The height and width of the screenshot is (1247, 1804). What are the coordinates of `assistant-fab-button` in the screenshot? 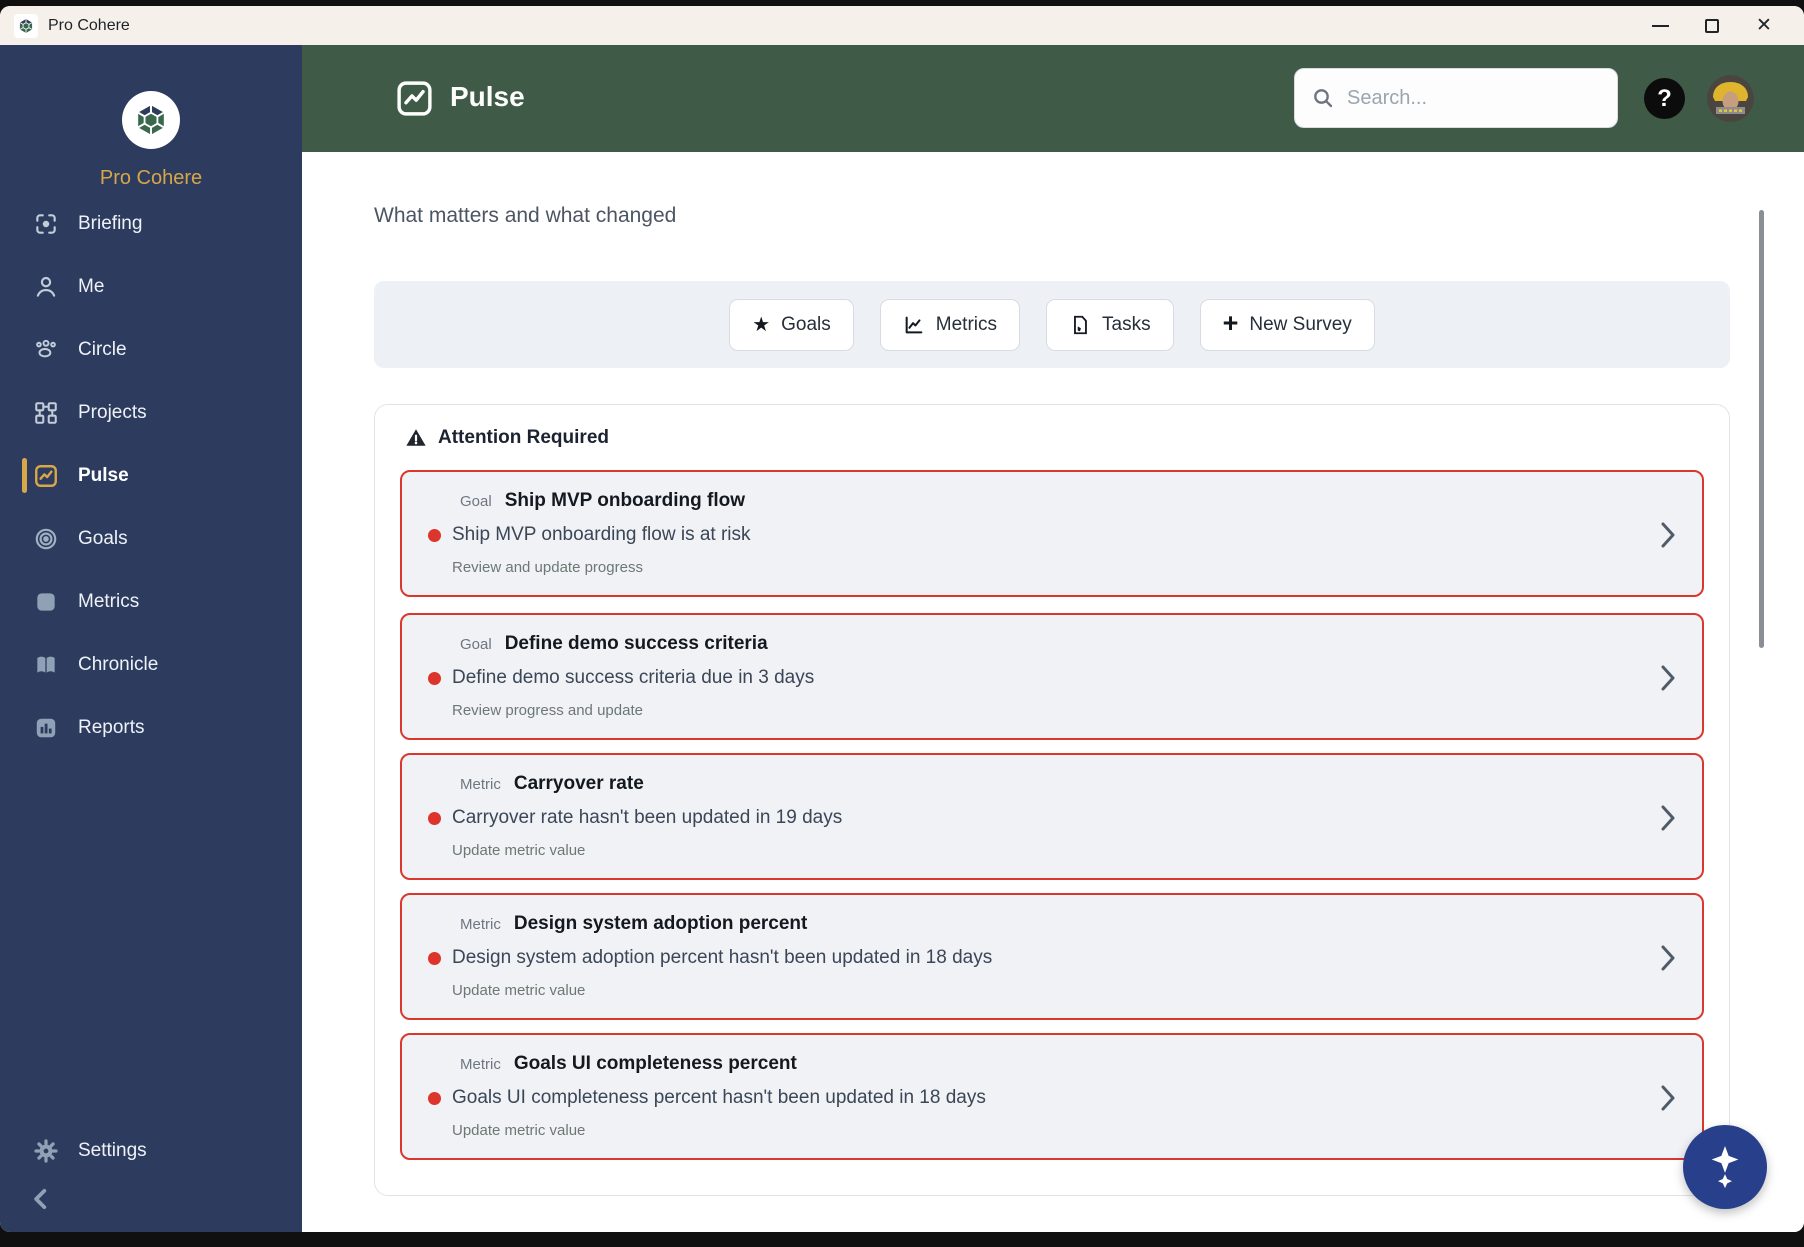 It's located at (1725, 1167).